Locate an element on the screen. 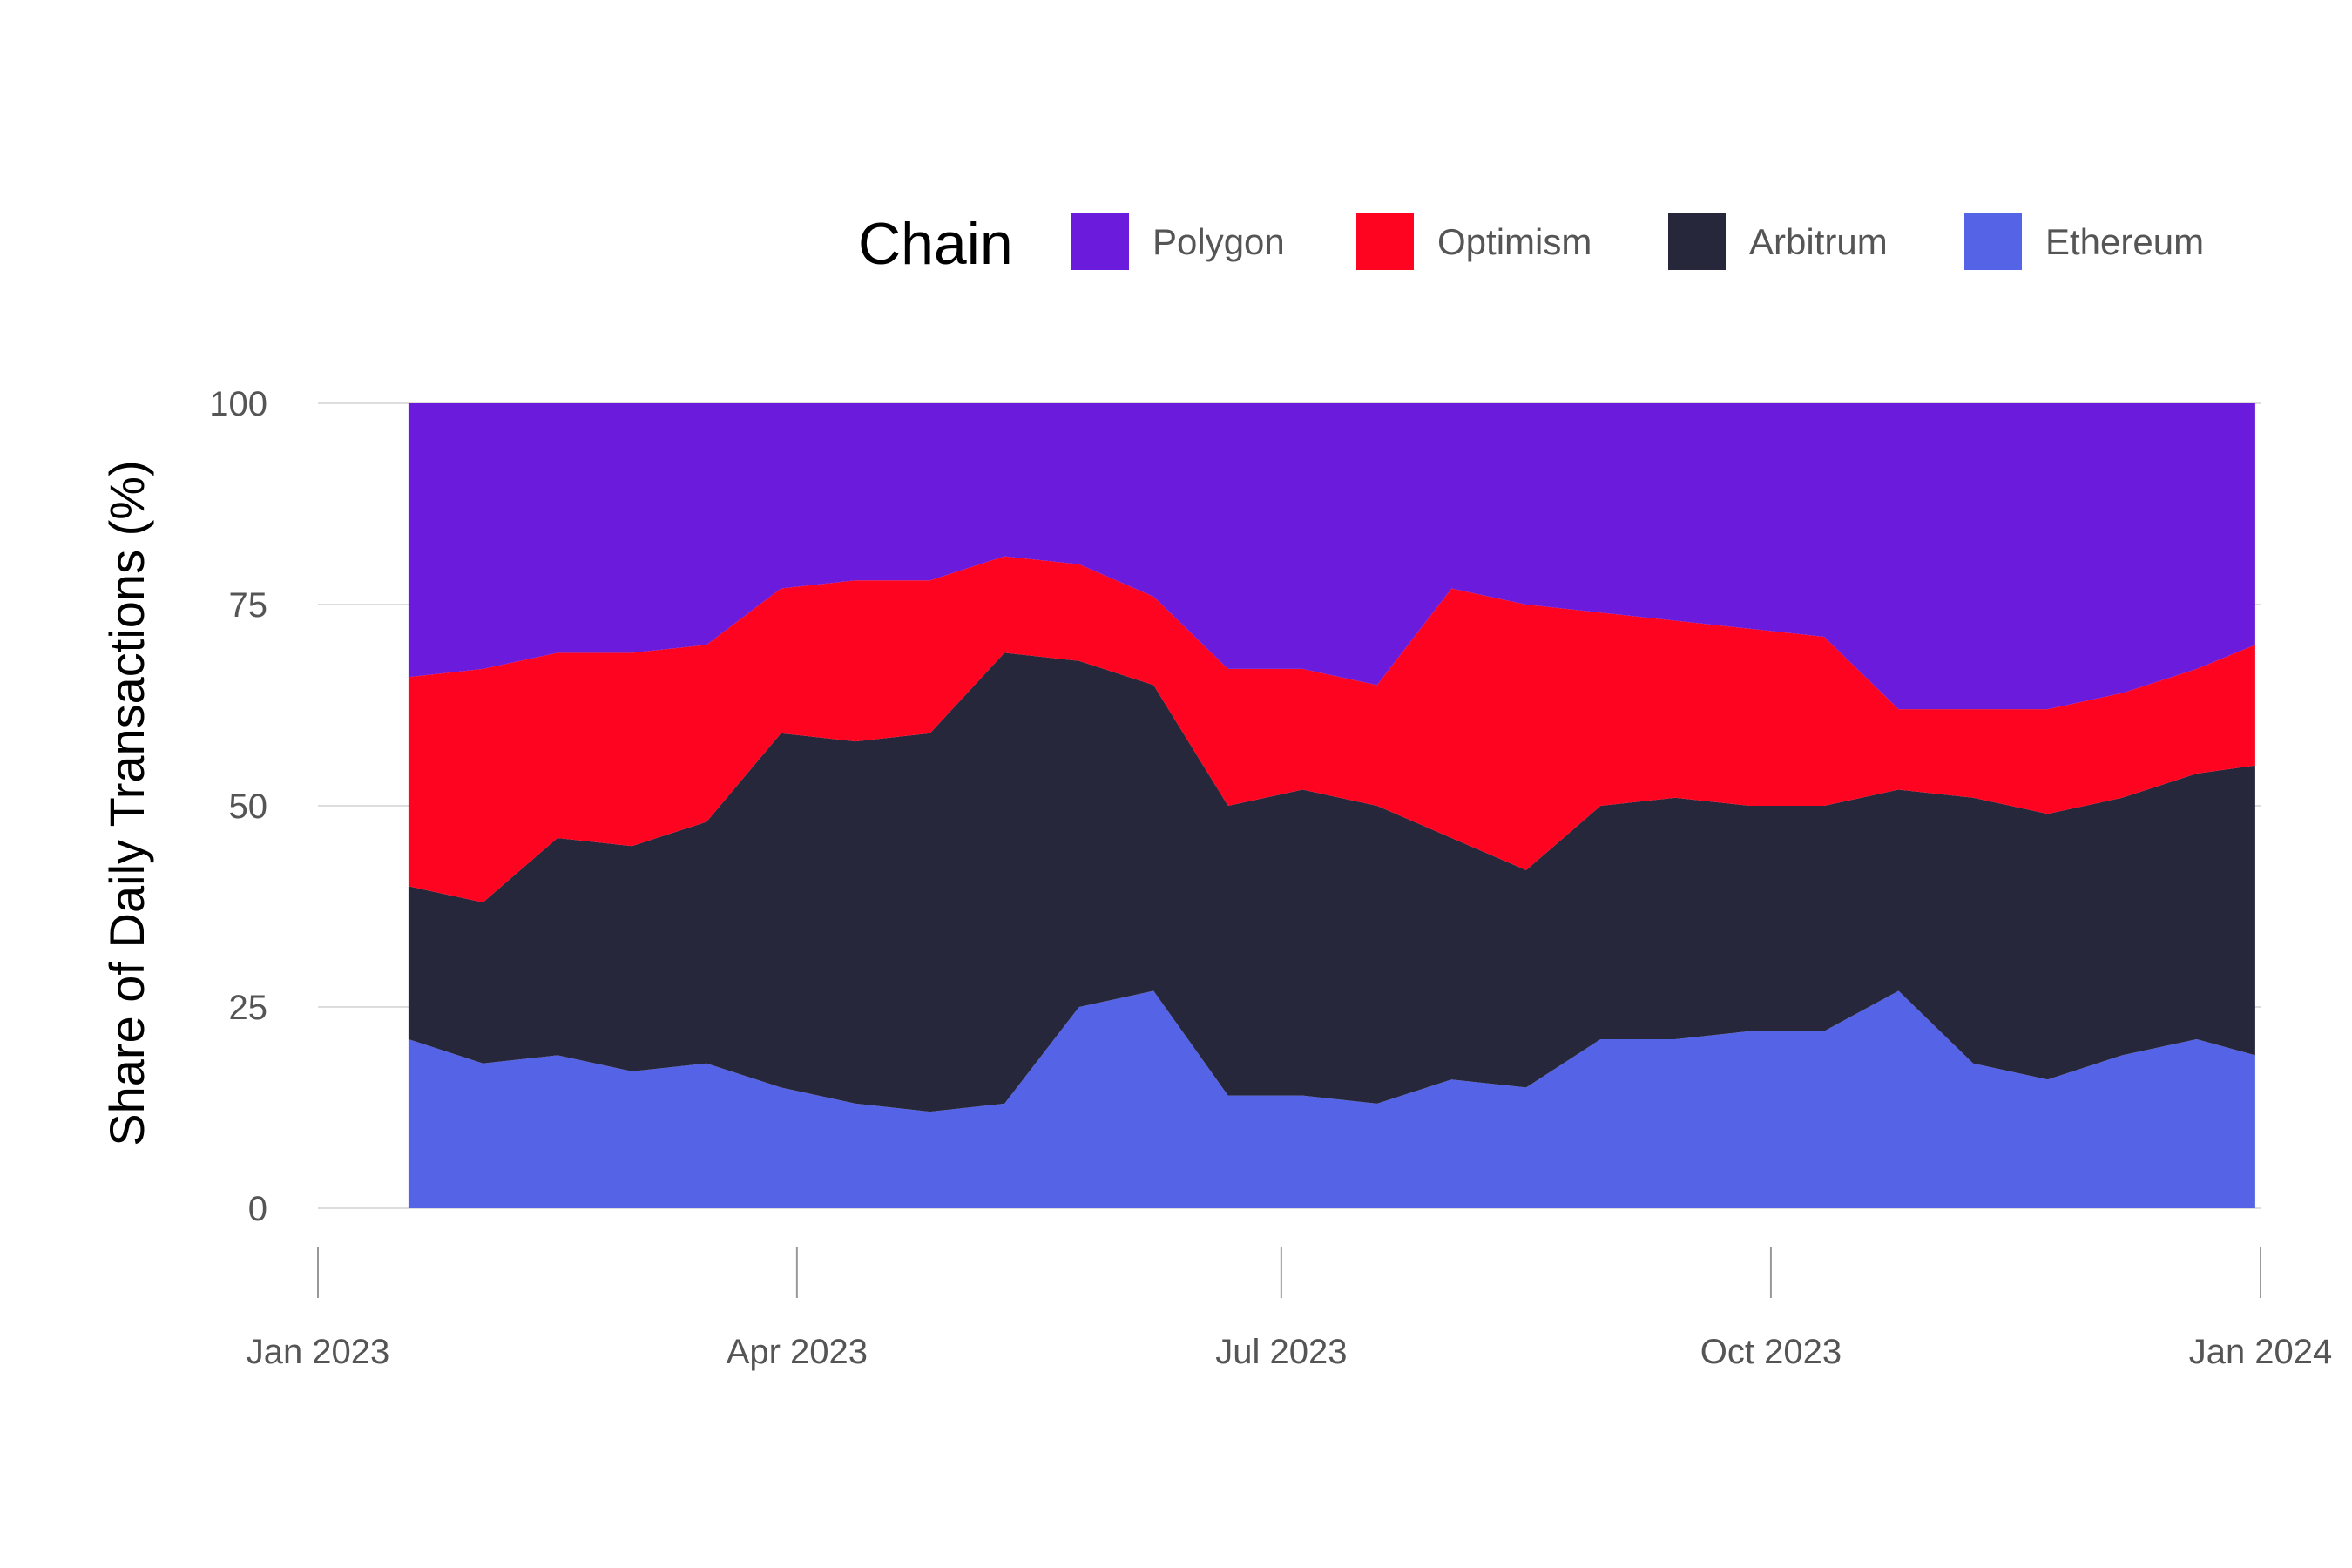 This screenshot has width=2352, height=1568. legend: Chain Polygon Optimism Arbitrum Ethereum is located at coordinates (1531, 244).